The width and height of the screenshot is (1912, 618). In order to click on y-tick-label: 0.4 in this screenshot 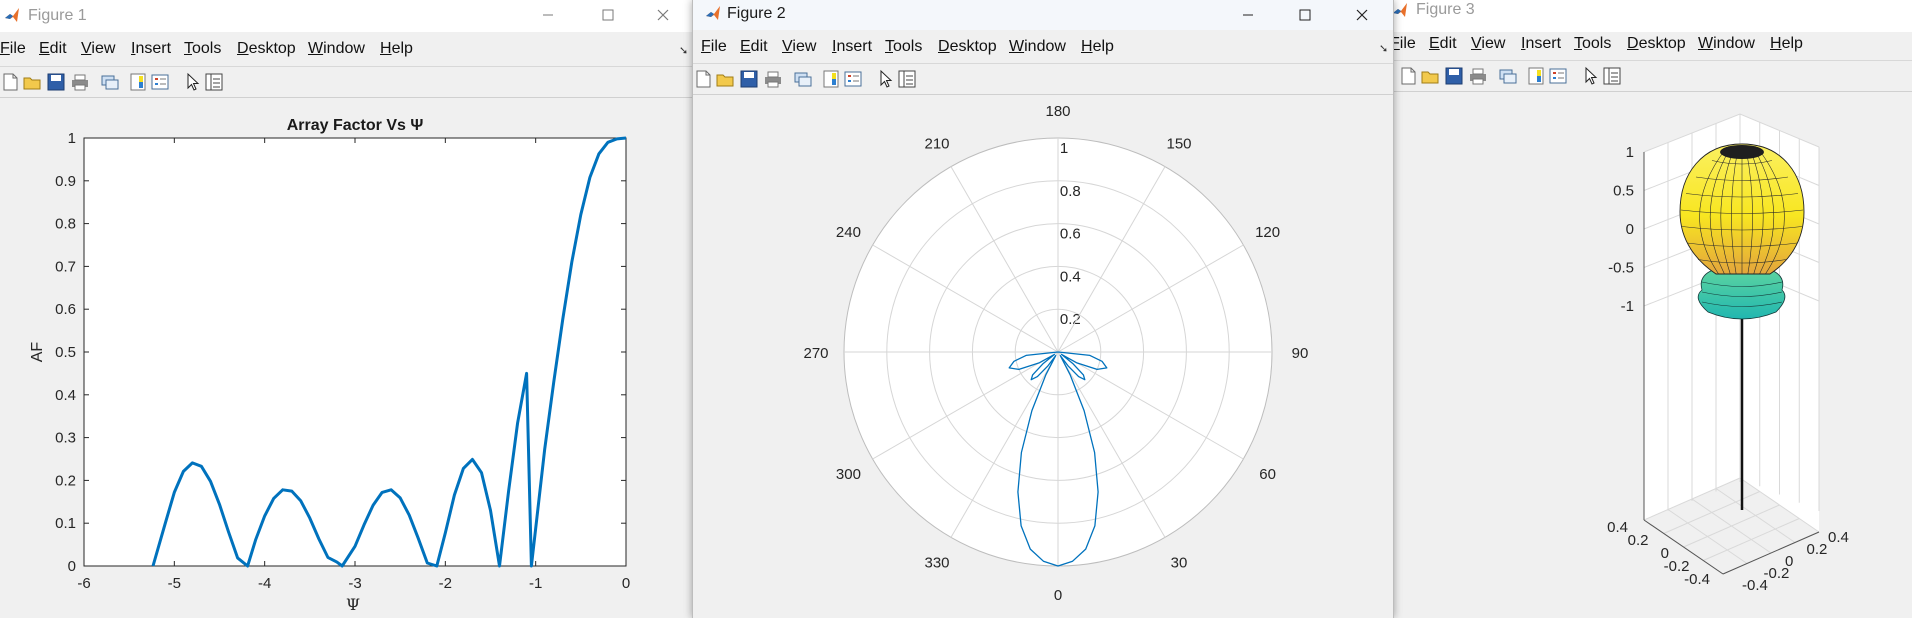, I will do `click(65, 395)`.